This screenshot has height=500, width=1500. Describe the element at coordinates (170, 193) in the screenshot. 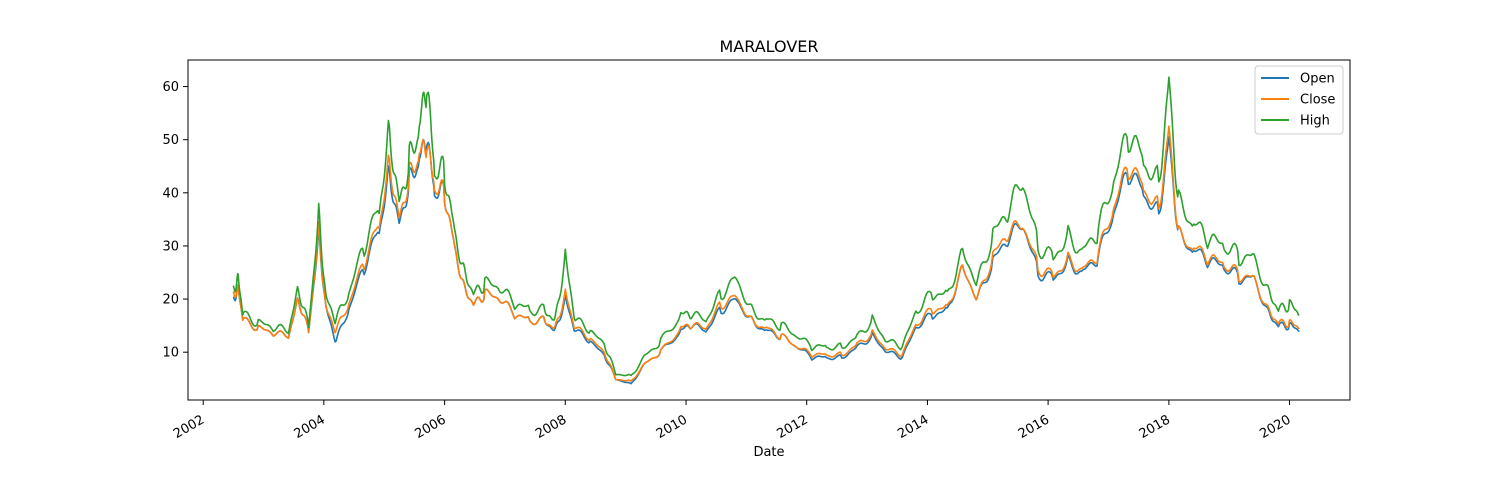

I see `y-tick-label: 40` at that location.